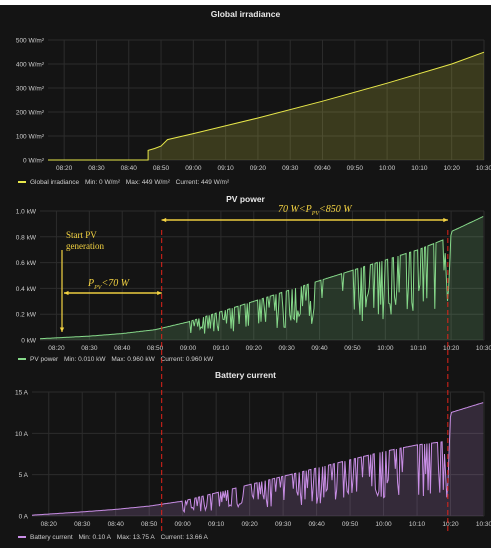 This screenshot has height=550, width=501. I want to click on y-tick-label: 200 W/m², so click(30, 113).